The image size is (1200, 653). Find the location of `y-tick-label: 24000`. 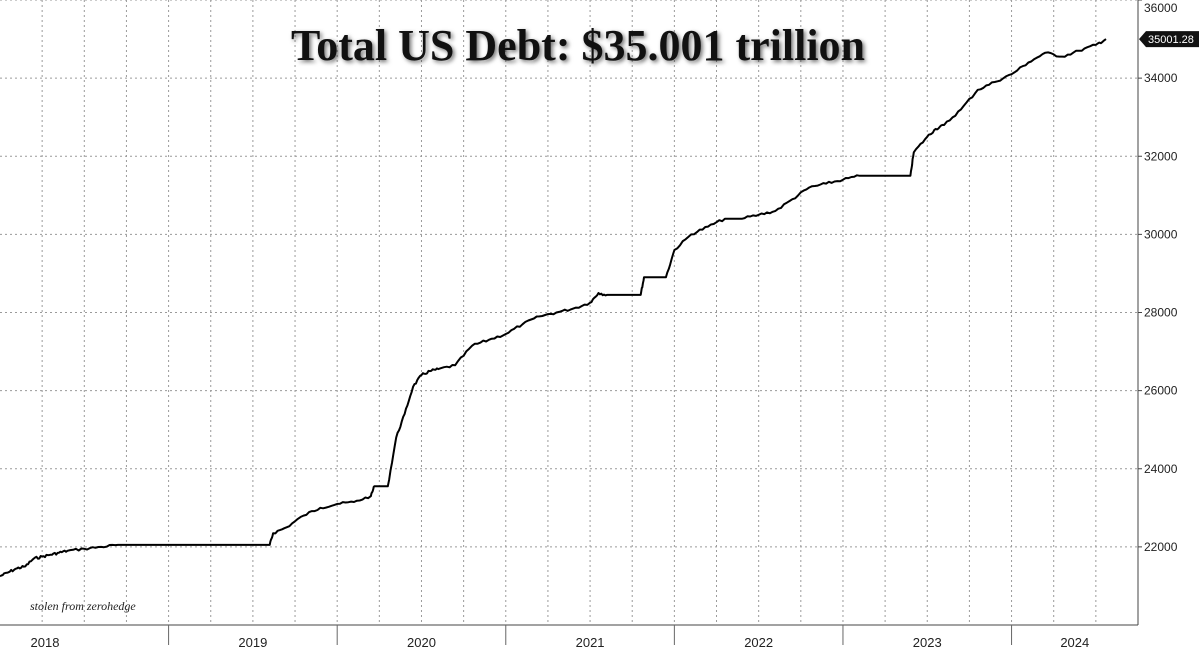

y-tick-label: 24000 is located at coordinates (1161, 469).